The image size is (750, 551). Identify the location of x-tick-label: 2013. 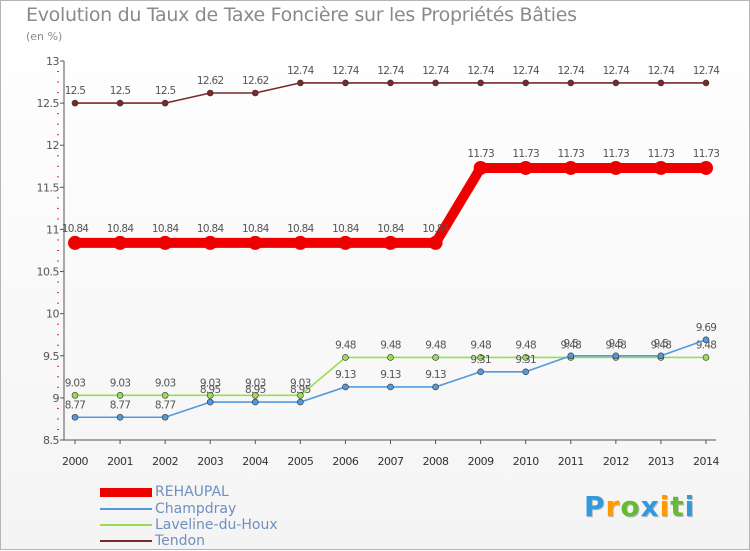
(661, 461).